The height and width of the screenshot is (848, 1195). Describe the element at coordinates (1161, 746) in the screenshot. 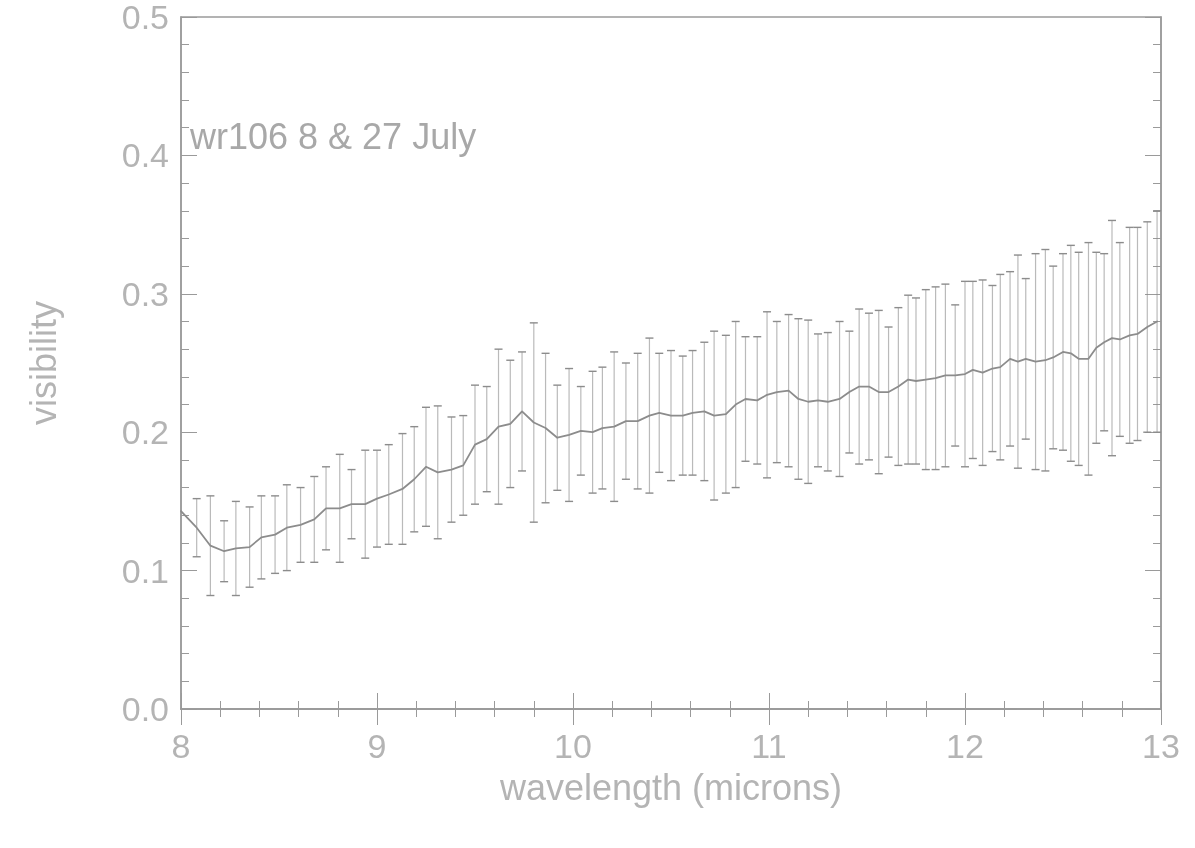

I see `x-tick-label: 13` at that location.